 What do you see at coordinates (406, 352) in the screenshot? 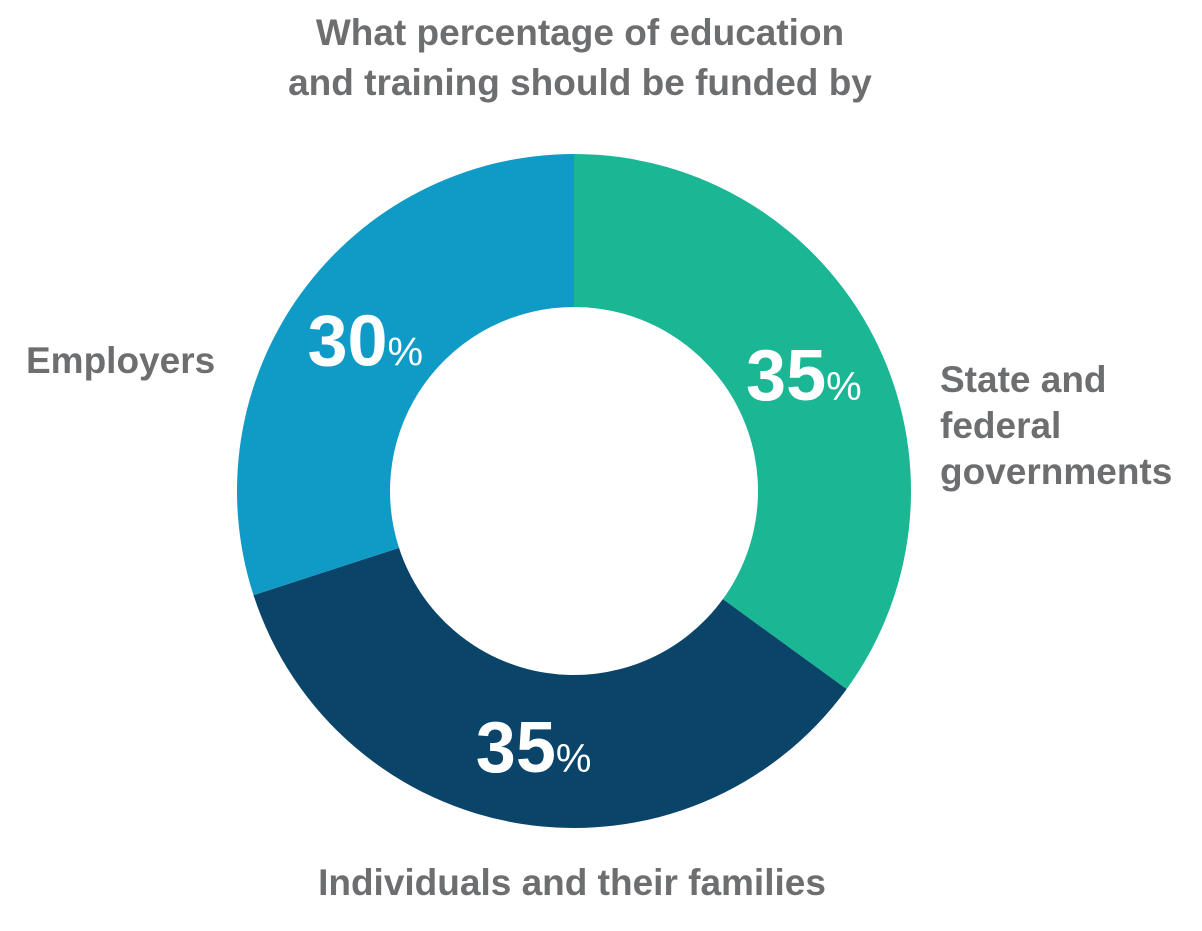
I see `value-unit-employers: %` at bounding box center [406, 352].